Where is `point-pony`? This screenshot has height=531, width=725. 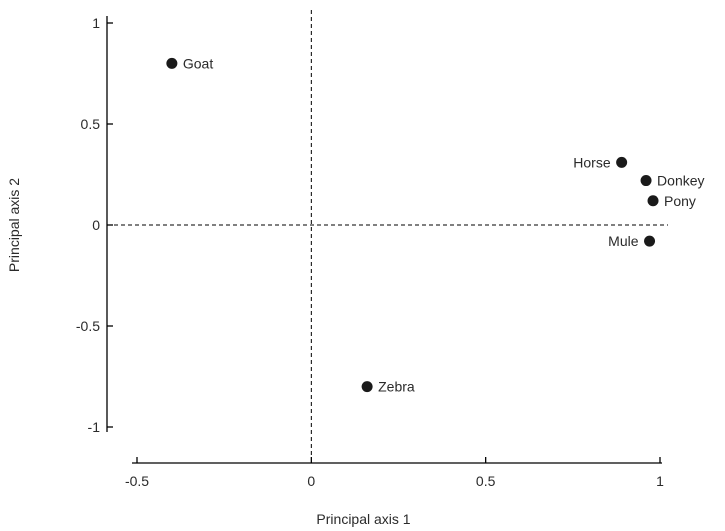 point-pony is located at coordinates (653, 201).